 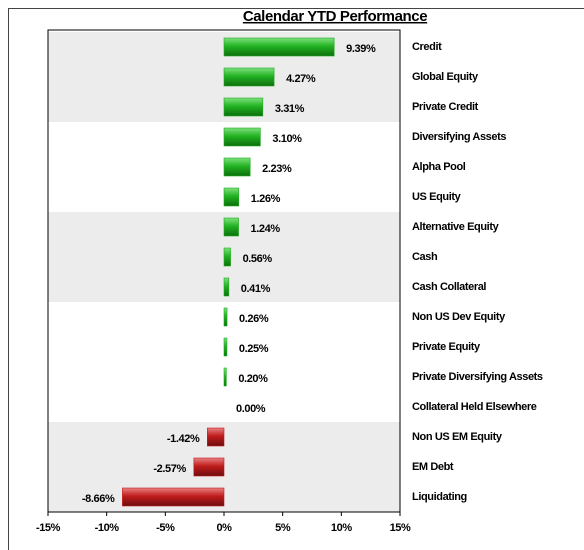 What do you see at coordinates (253, 379) in the screenshot?
I see `value-label: 0.20%` at bounding box center [253, 379].